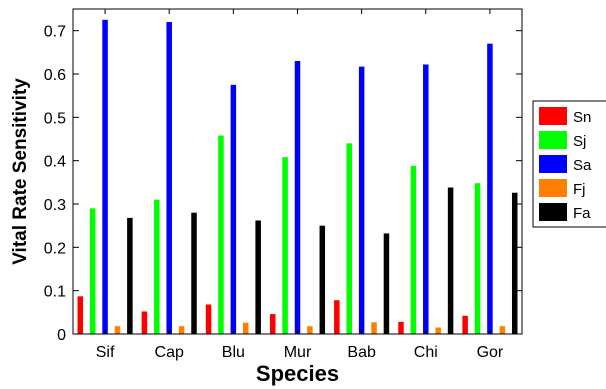 The height and width of the screenshot is (389, 606). What do you see at coordinates (105, 177) in the screenshot?
I see `bar-sif-sa` at bounding box center [105, 177].